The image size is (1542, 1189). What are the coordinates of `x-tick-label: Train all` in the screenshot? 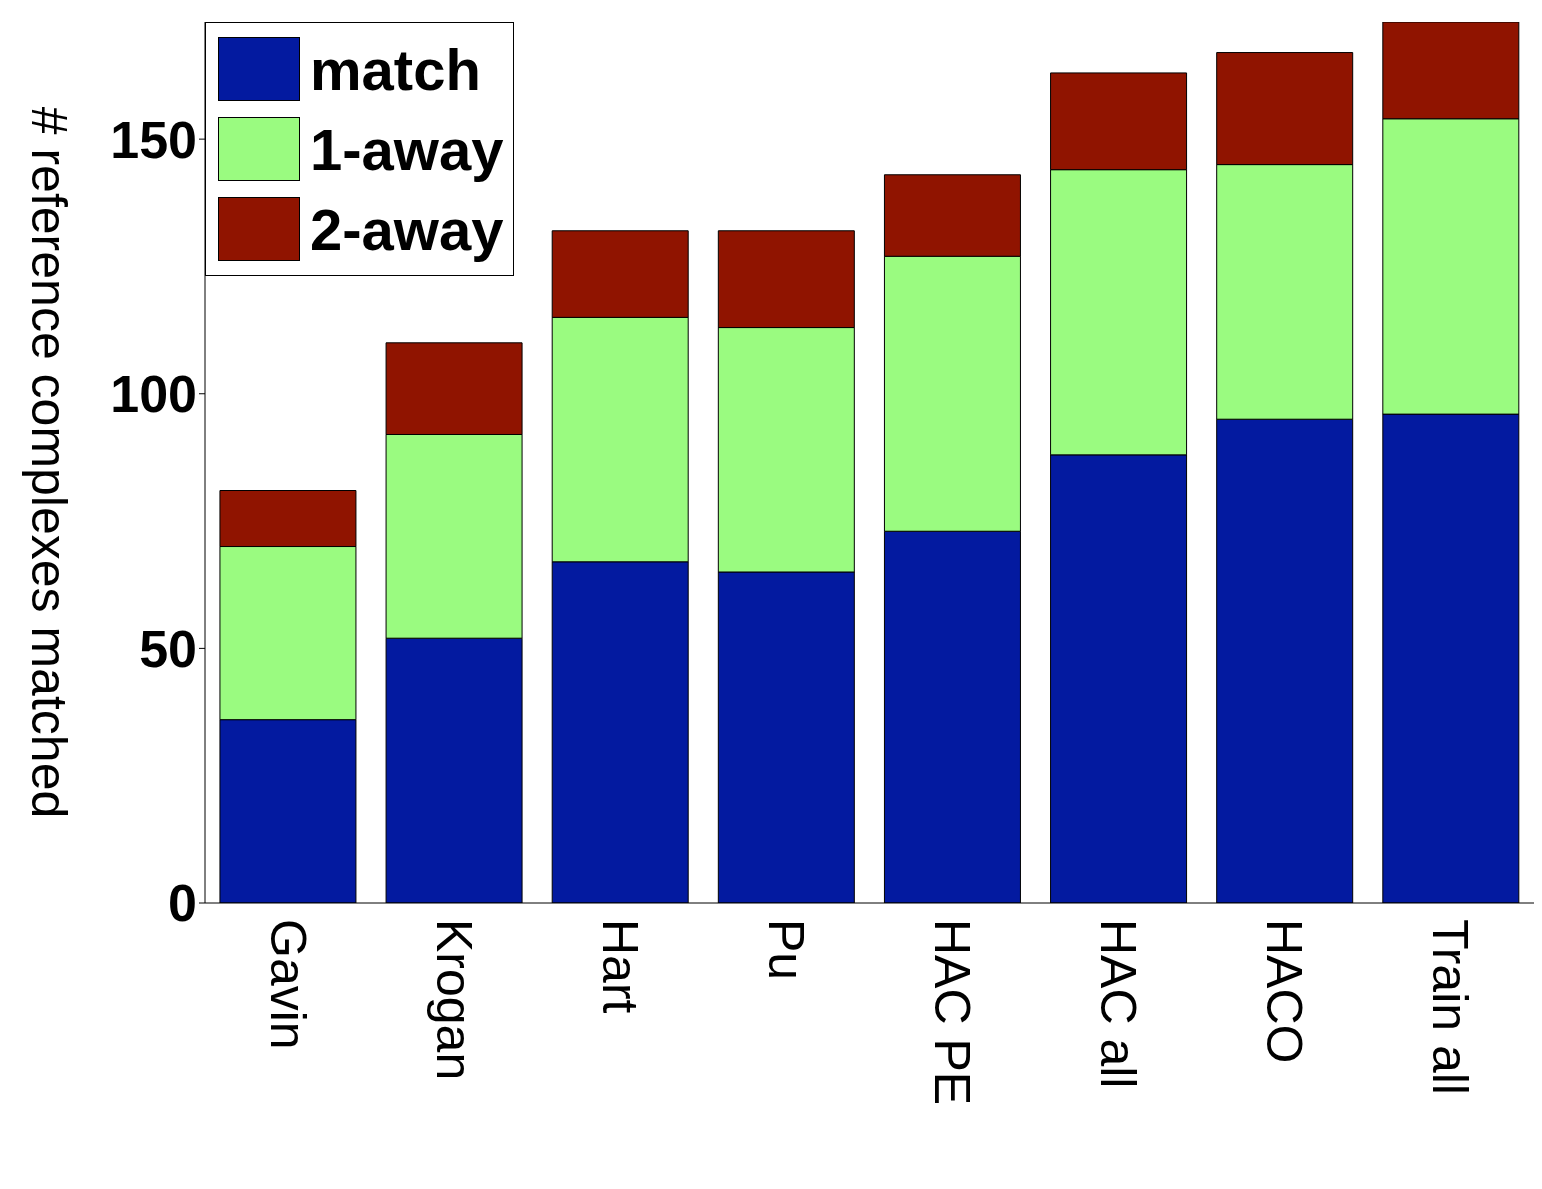 It's located at (1450, 1007).